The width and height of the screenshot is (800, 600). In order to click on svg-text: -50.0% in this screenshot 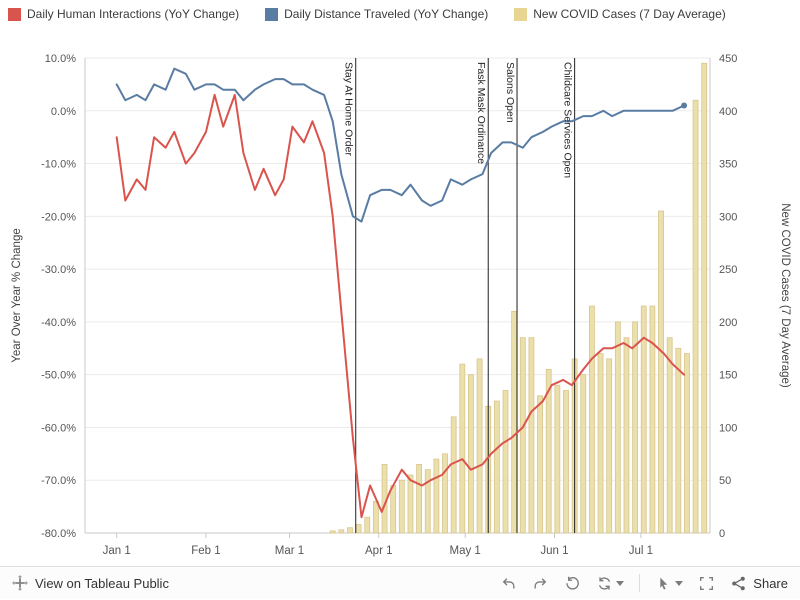, I will do `click(58, 376)`.